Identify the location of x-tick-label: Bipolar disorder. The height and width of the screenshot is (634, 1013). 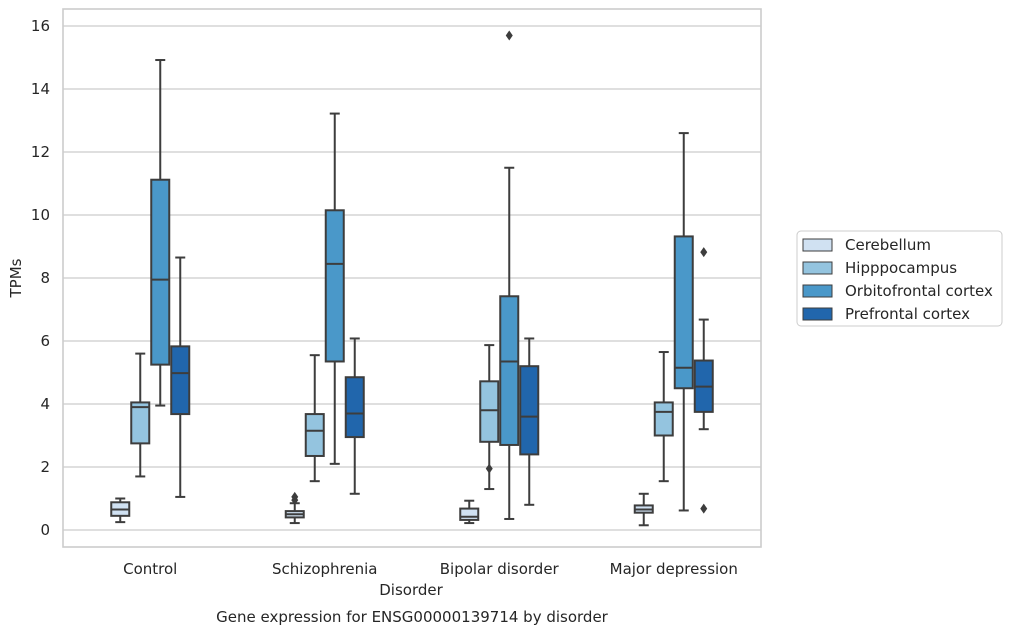
(500, 569).